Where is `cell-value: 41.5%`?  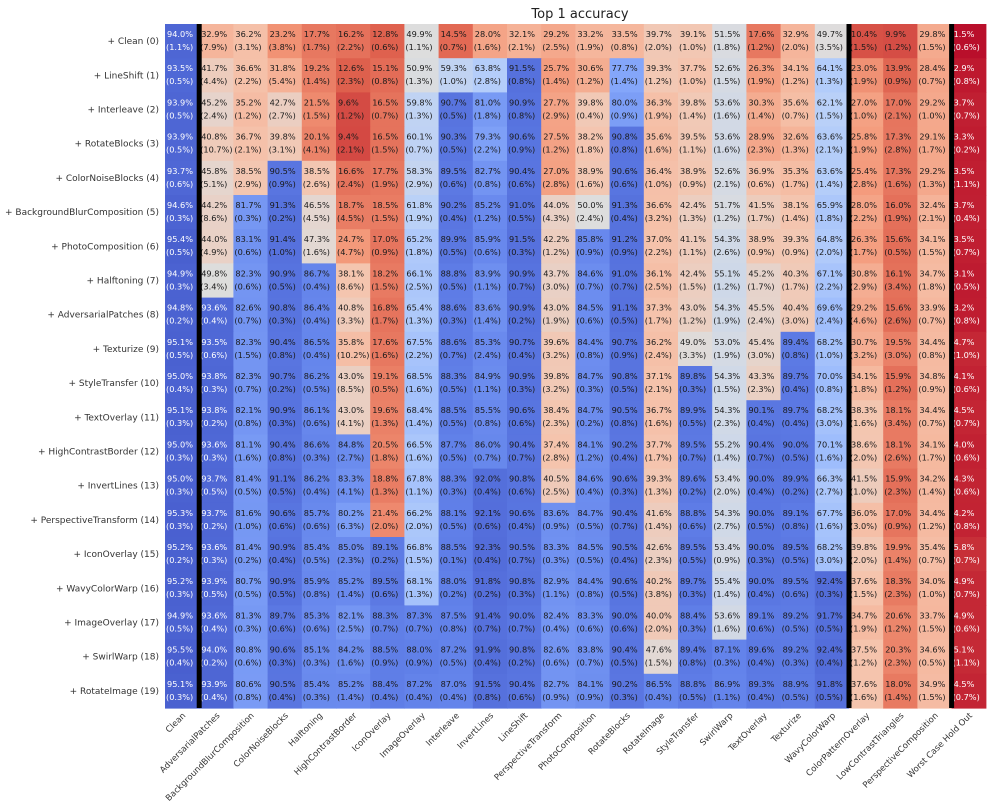 cell-value: 41.5% is located at coordinates (761, 205).